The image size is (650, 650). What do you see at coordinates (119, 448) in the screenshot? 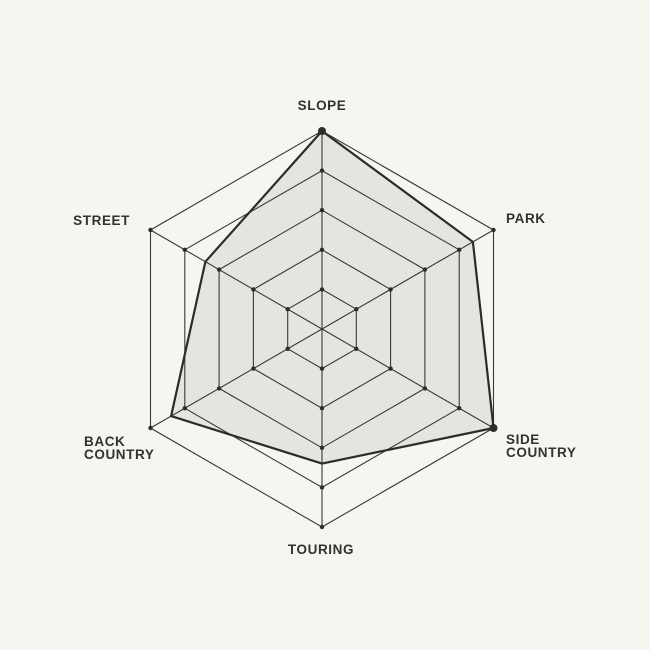
I see `axis-label-back-country: BACK COUNTRY` at bounding box center [119, 448].